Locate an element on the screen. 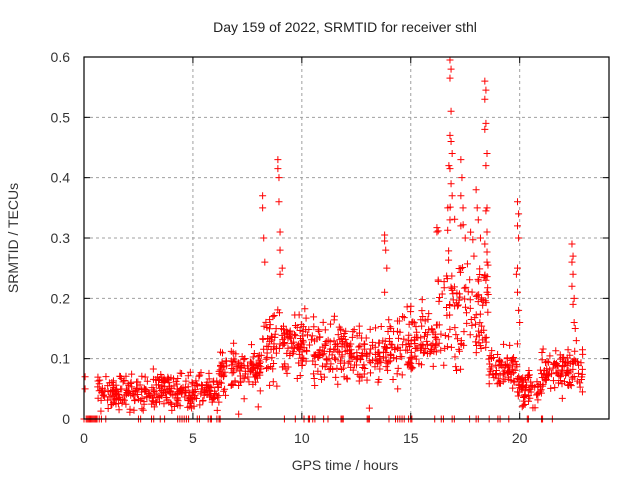 The width and height of the screenshot is (640, 480). x-tick-label: 20 is located at coordinates (520, 438).